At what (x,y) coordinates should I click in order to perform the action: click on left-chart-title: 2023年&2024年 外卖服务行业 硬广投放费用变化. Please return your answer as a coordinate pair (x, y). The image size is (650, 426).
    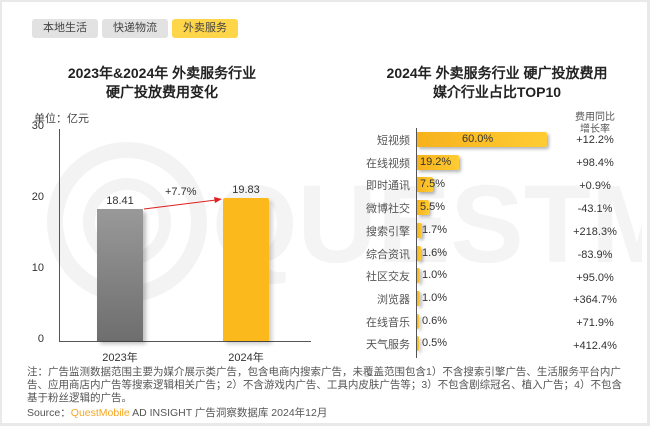
    Looking at the image, I should click on (162, 83).